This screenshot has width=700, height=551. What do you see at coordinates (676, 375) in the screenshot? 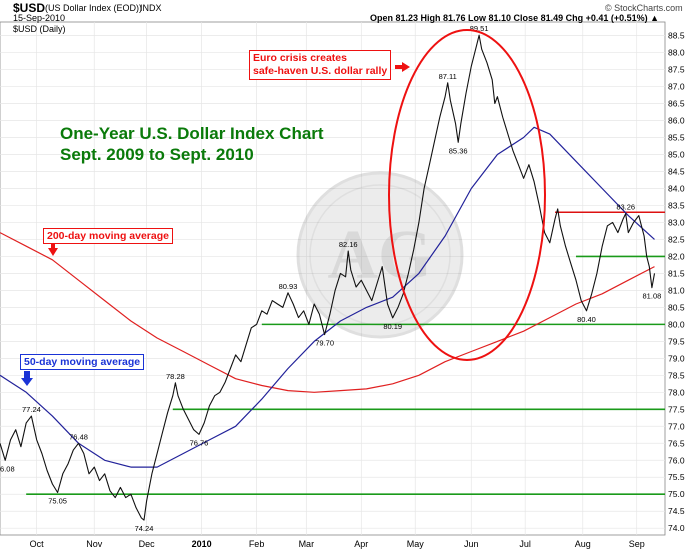
I see `y-tick-label: 78.5` at bounding box center [676, 375].